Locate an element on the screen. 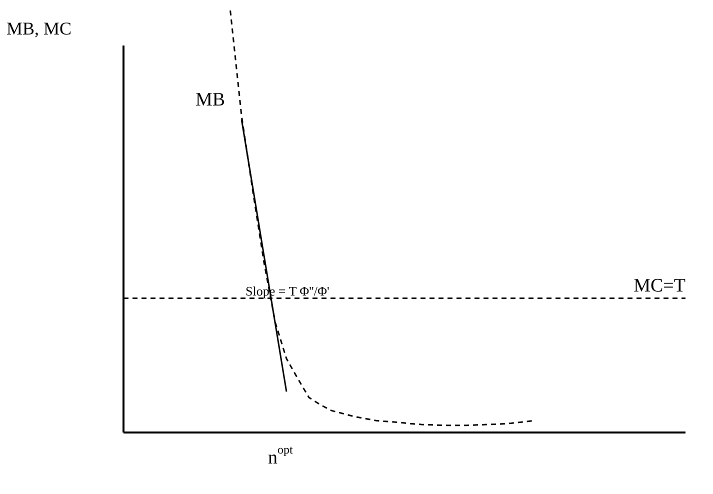 The width and height of the screenshot is (713, 494). y-axis-title: MB, MC is located at coordinates (39, 28).